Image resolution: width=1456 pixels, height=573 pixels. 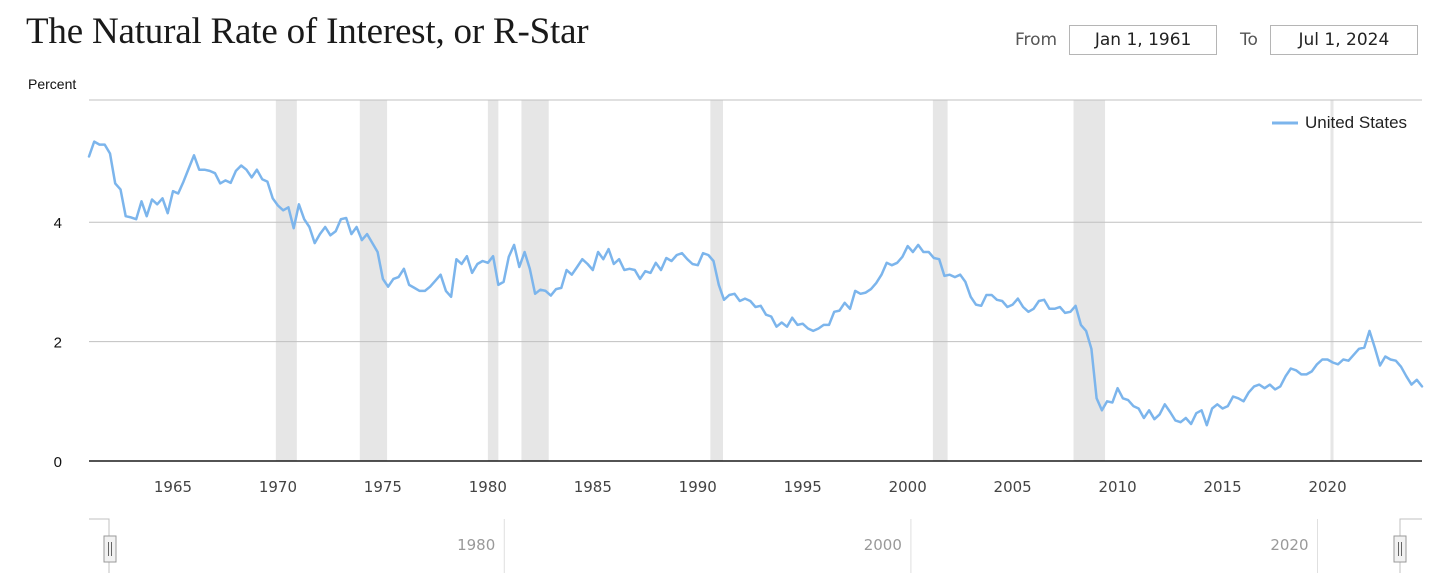 I want to click on x-tick-label: 1970, so click(x=278, y=487).